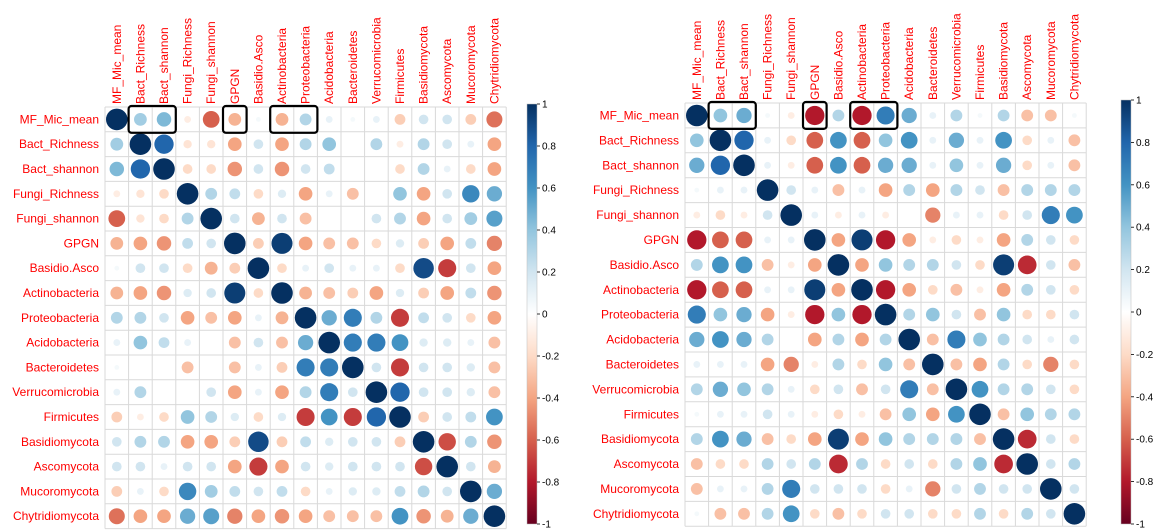 The width and height of the screenshot is (1163, 531). I want to click on corr-cell-ascomycota-acidobacteria, so click(329, 466).